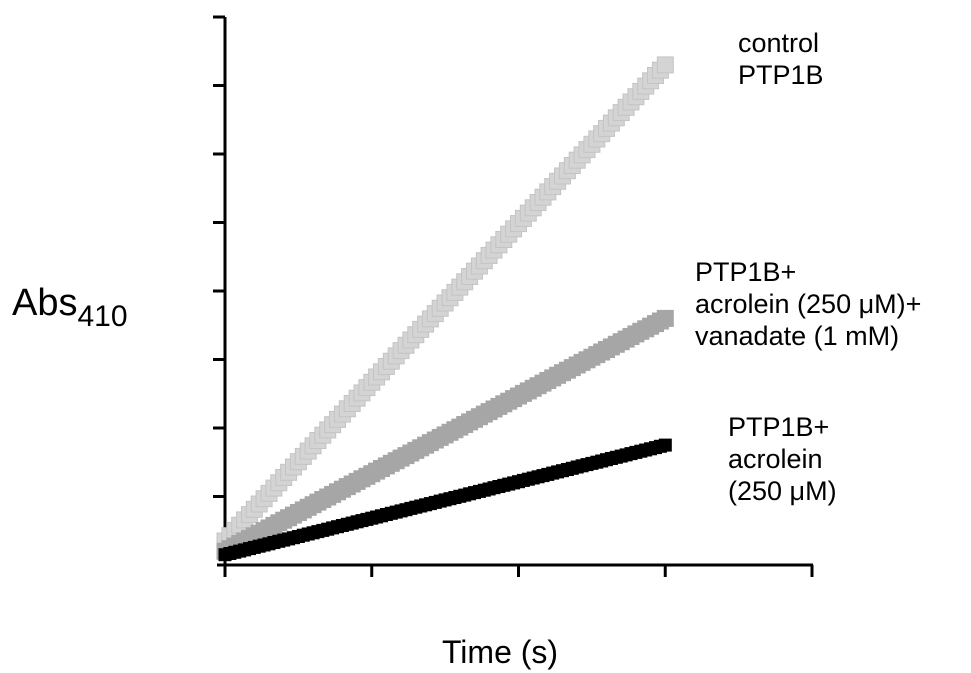 The image size is (971, 673). Describe the element at coordinates (102, 316) in the screenshot. I see `y-axis-label-subscript: 410` at that location.